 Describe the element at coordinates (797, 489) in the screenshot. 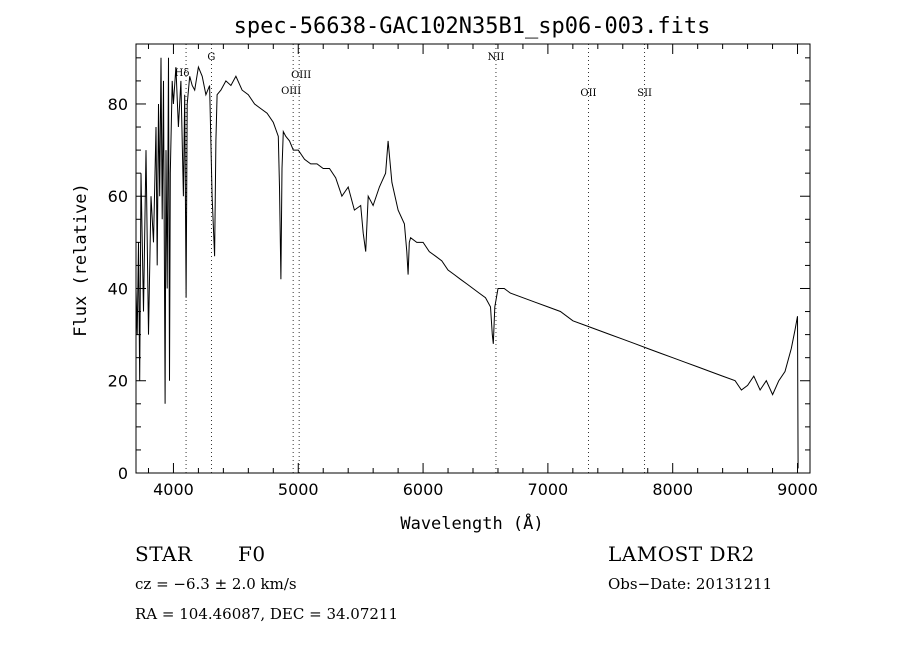

I see `x-tick-label: 9000` at that location.